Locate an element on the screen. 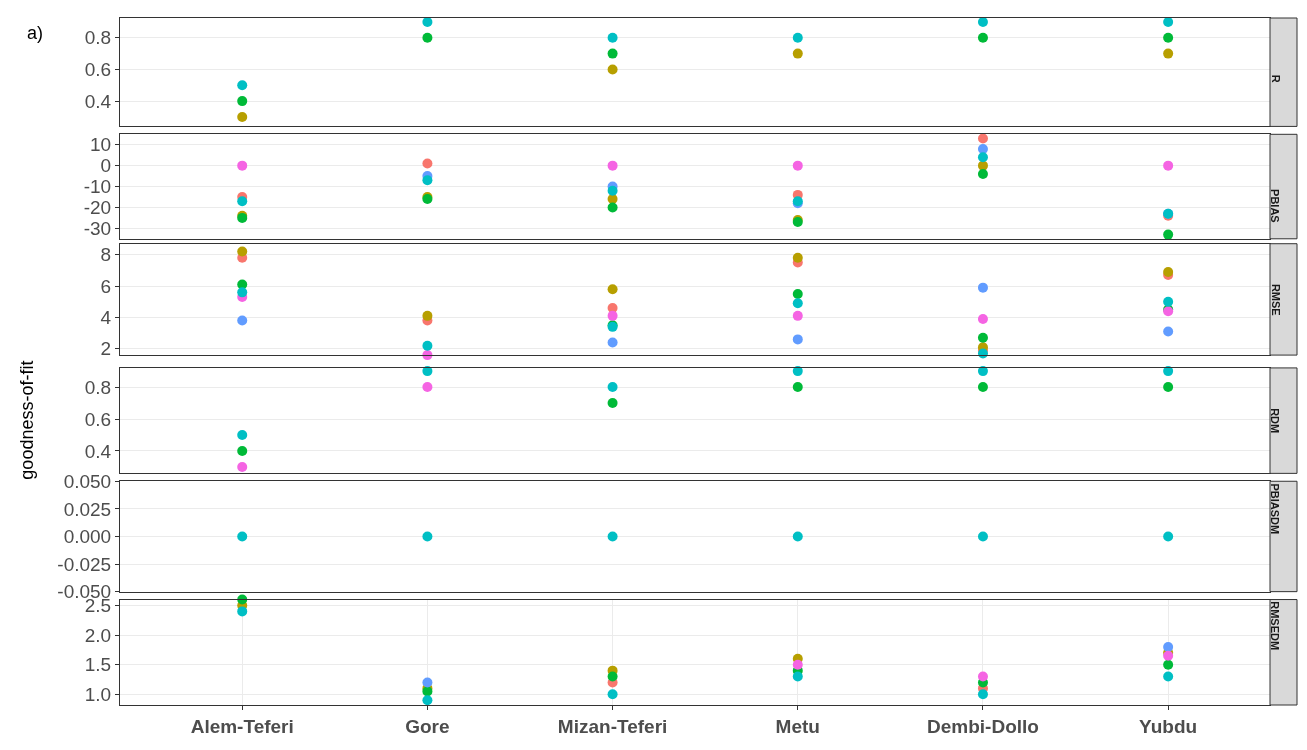 Image resolution: width=1307 pixels, height=750 pixels. text: R is located at coordinates (1275, 78).